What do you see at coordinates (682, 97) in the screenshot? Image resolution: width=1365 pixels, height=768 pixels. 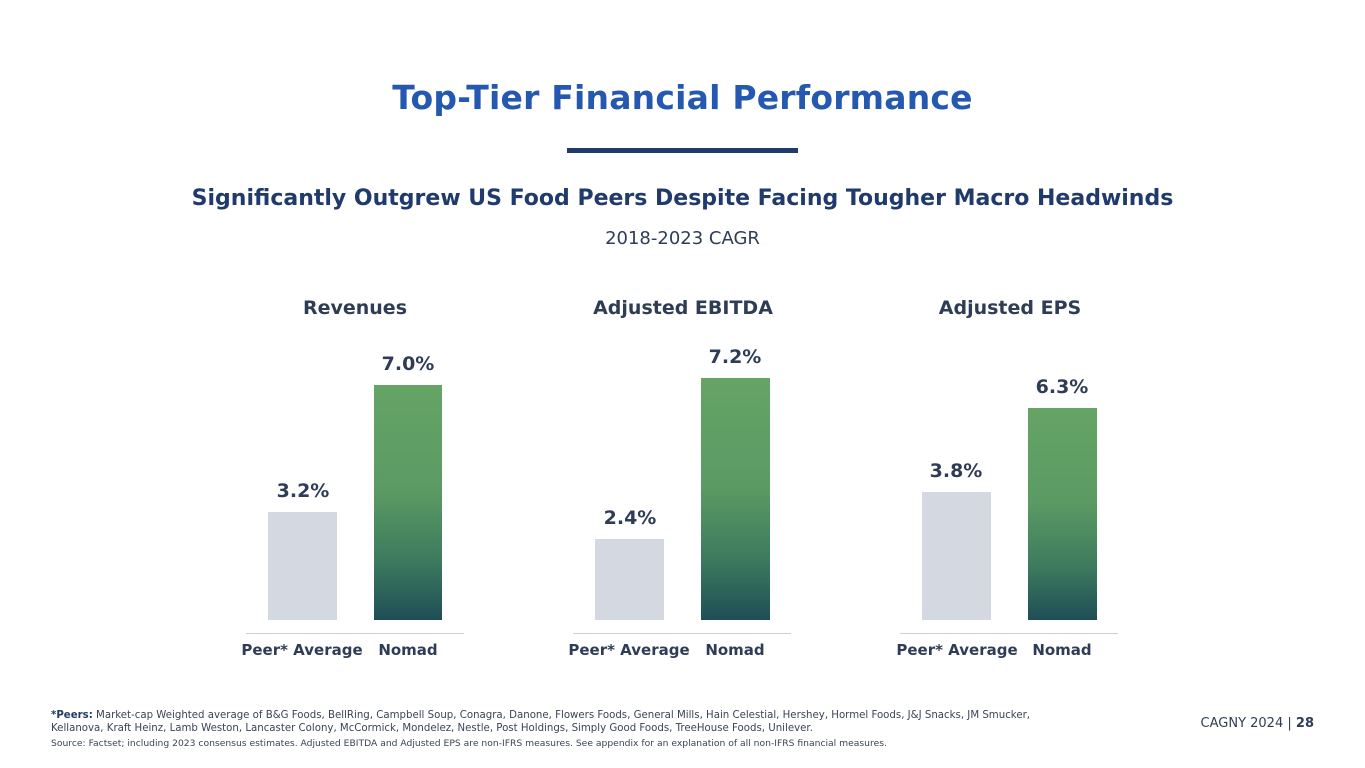 I see `slide-title: Top-Tier Financial Performance` at bounding box center [682, 97].